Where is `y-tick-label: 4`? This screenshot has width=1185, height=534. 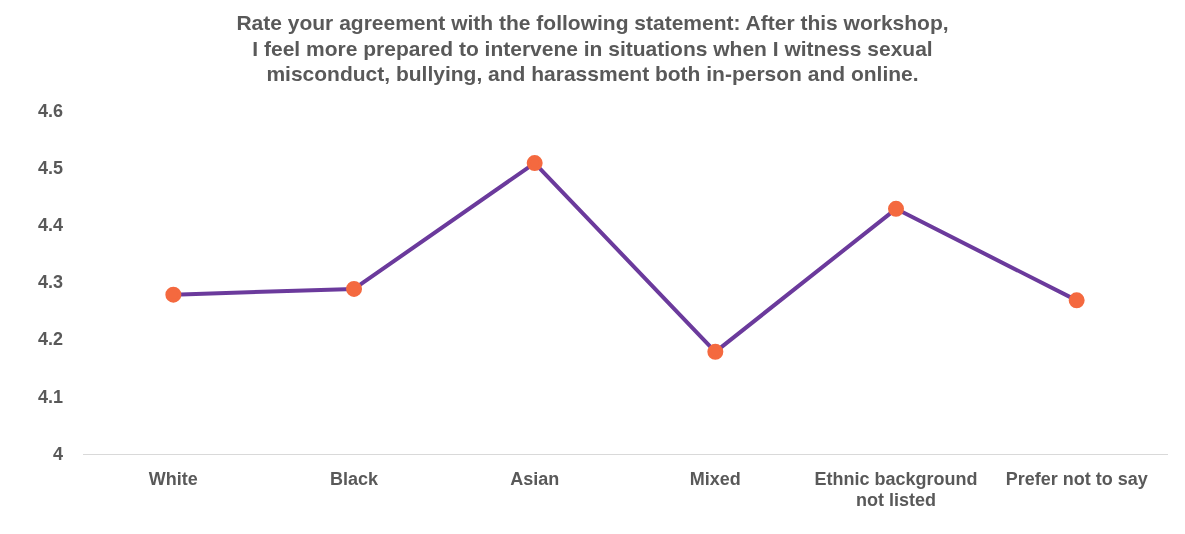
y-tick-label: 4 is located at coordinates (58, 453).